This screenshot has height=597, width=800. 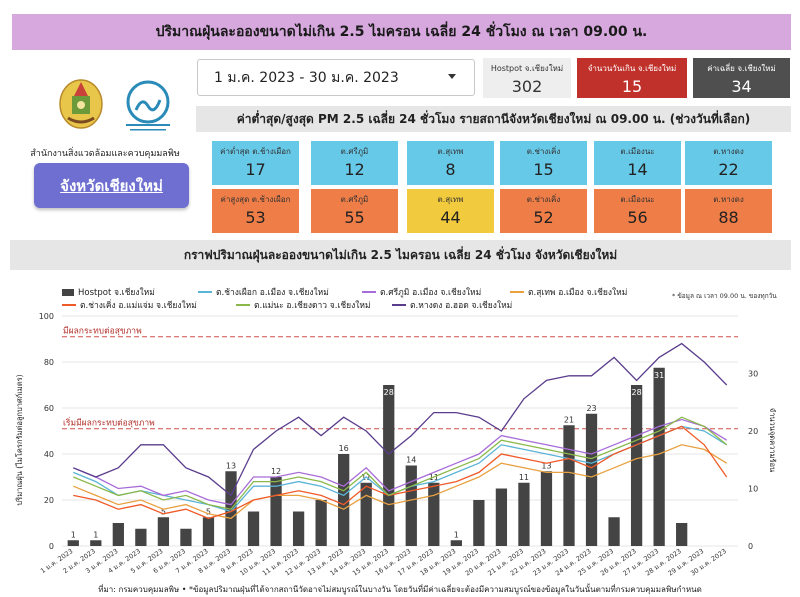 I want to click on x-tick-label: 21 ม.ค. 2023, so click(x=505, y=562).